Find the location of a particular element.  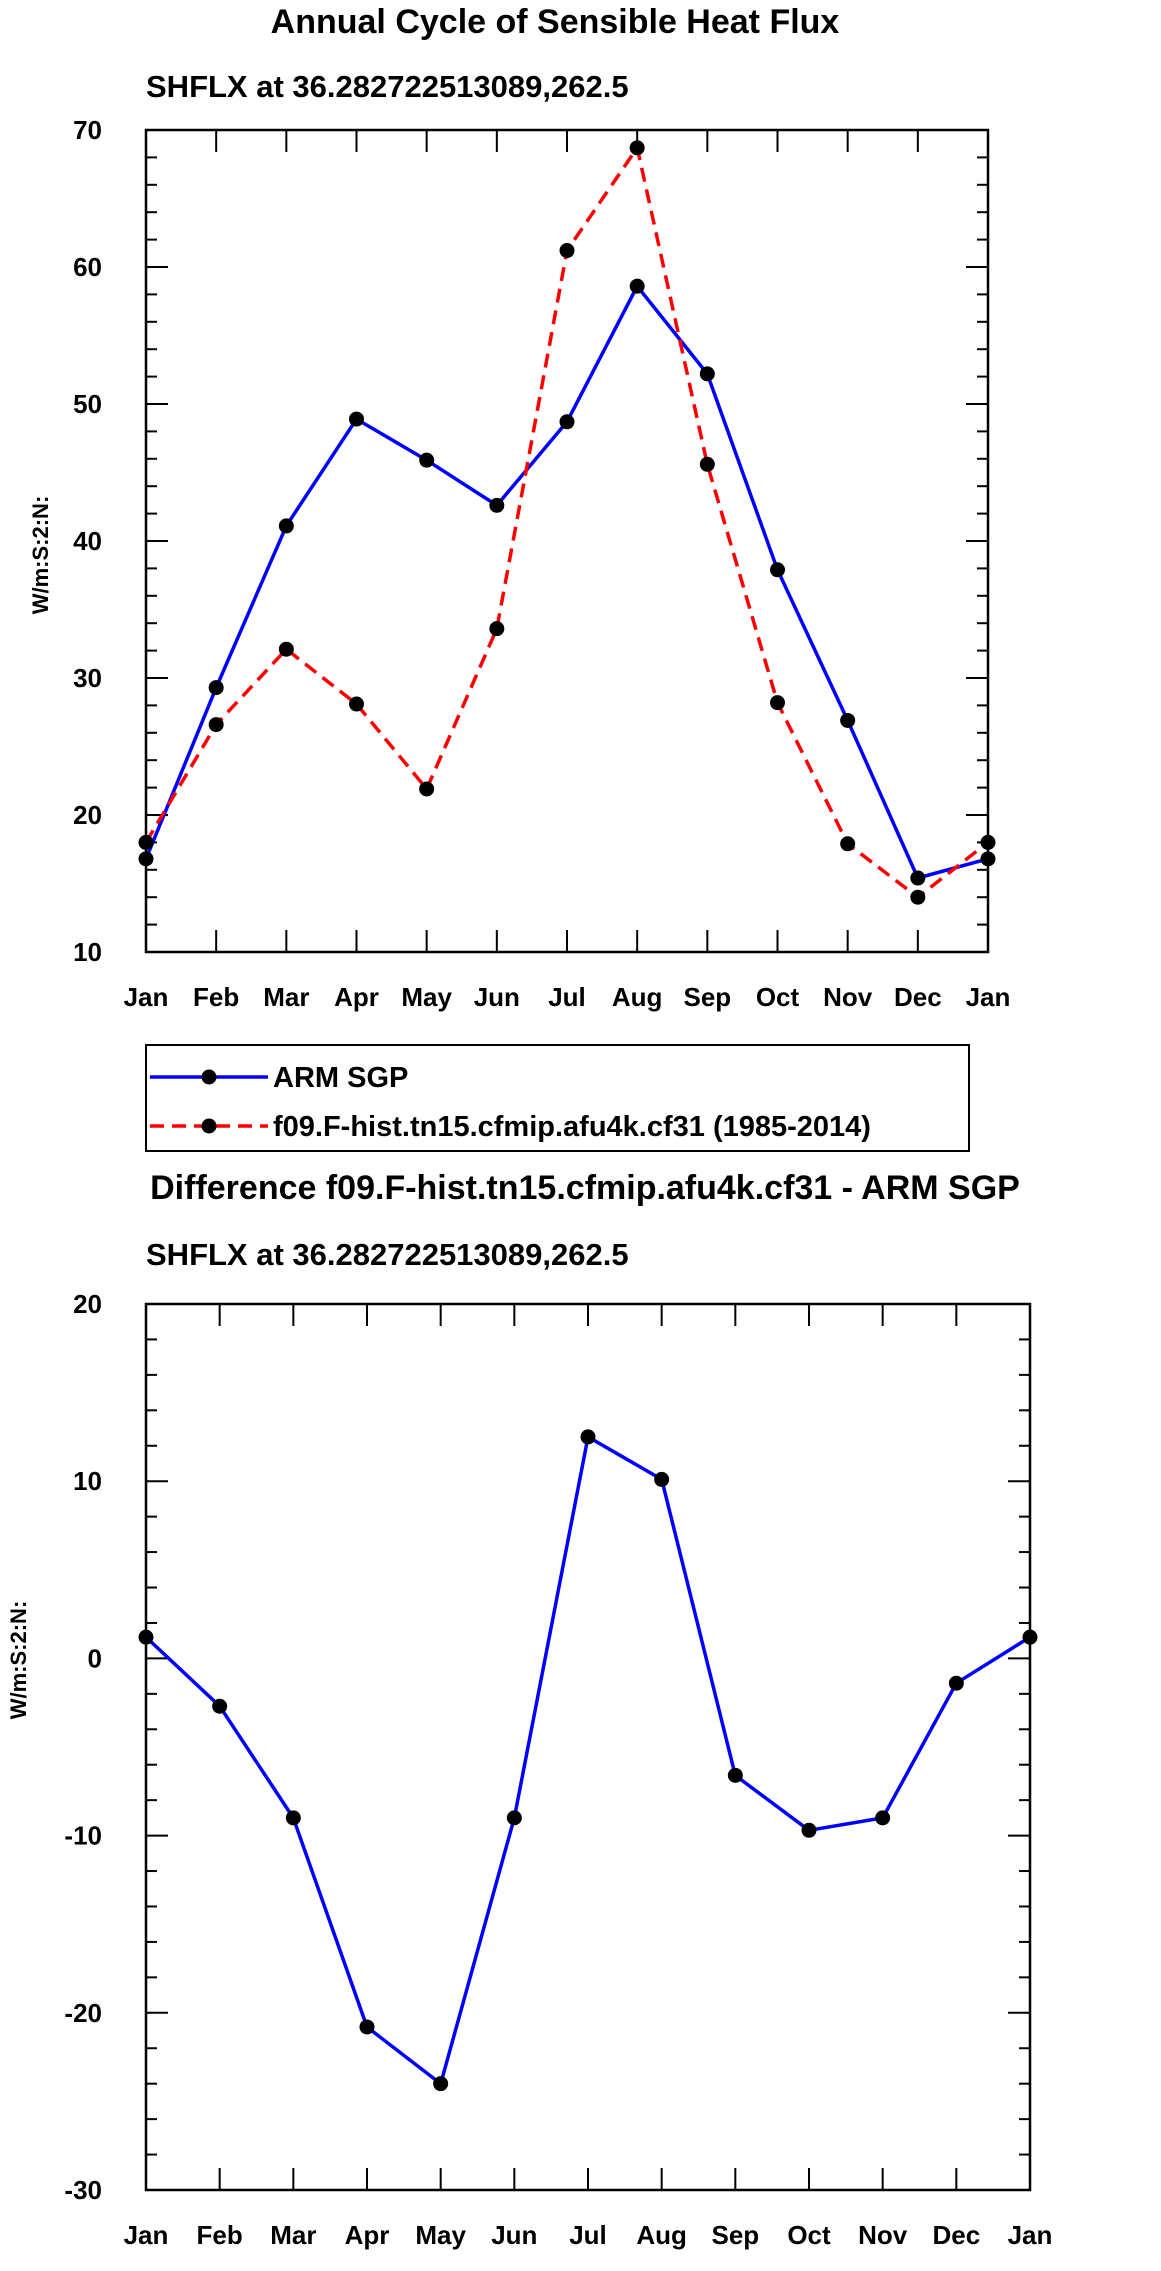

chart1-x-tick-labels: Jan Feb Mar Apr May Jun Jul Aug Sep Oct Nov Dec Jan is located at coordinates (567, 997).